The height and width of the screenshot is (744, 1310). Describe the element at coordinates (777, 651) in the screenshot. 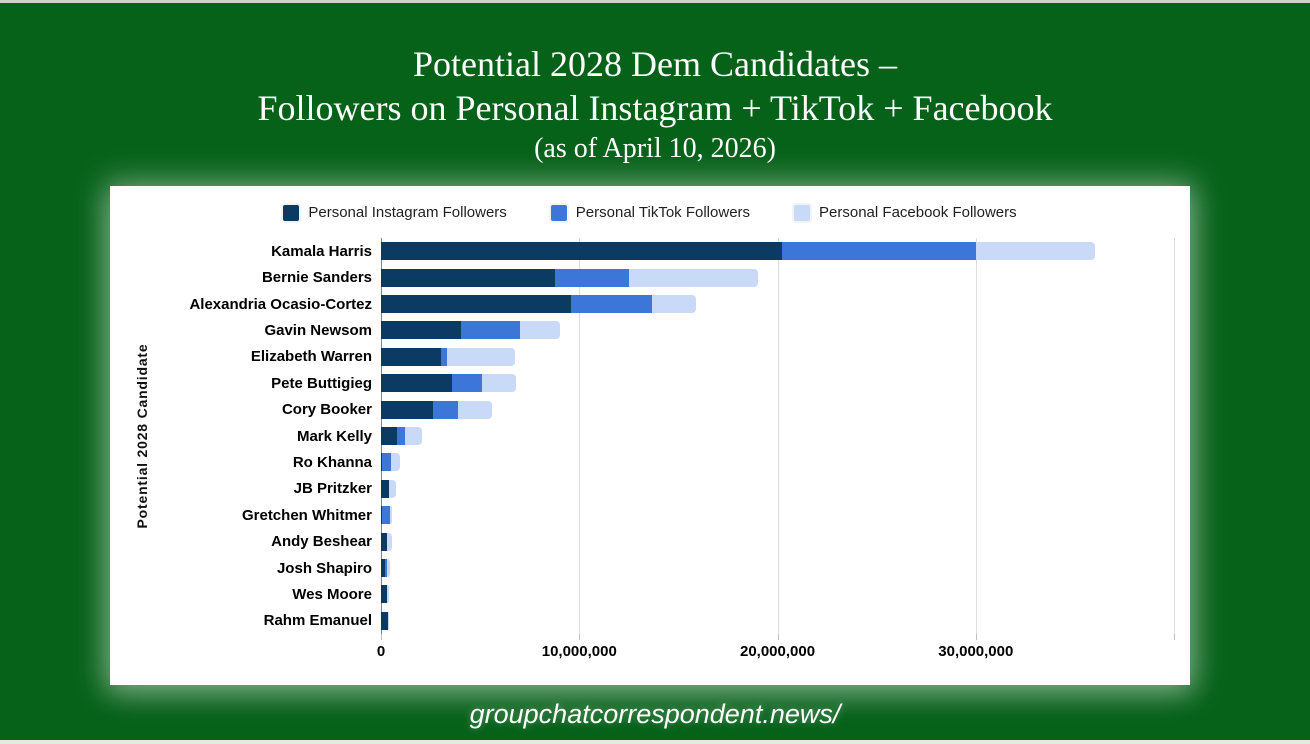

I see `x-tick-label: 20,000,000` at that location.